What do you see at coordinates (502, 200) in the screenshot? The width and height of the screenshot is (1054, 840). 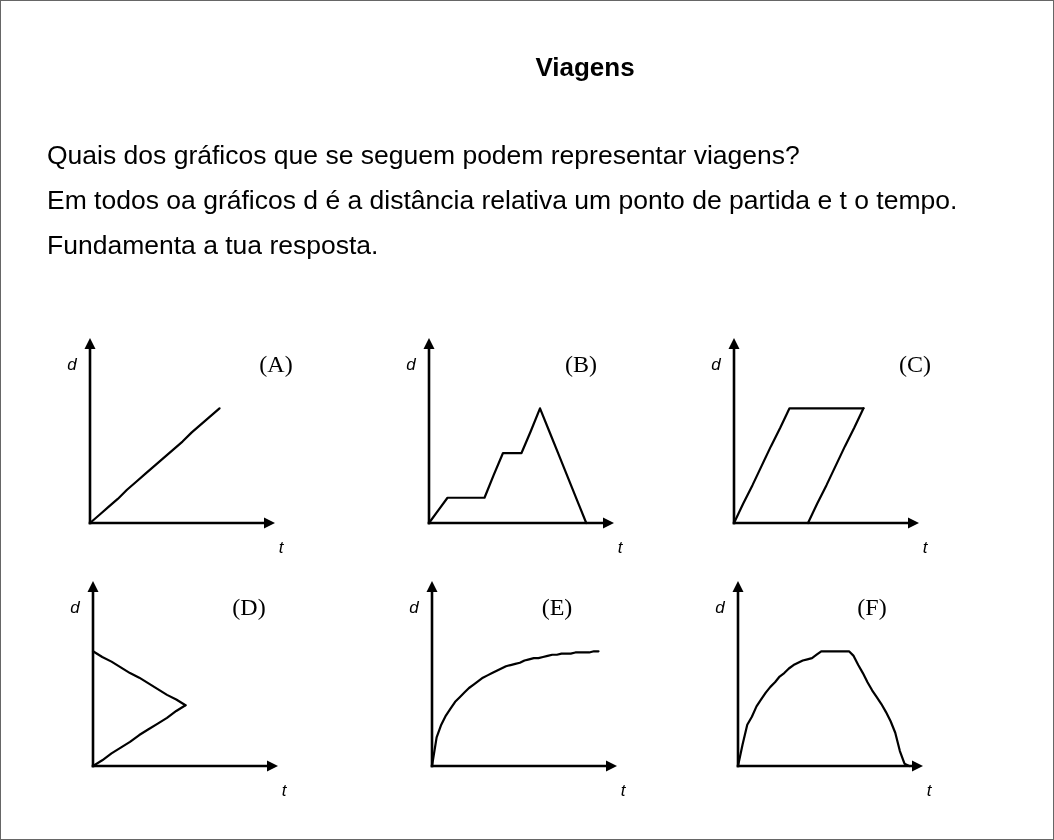 I see `text: Em todos oa gráficos d é a distância relativa um ponto de partida e t o tempo.` at bounding box center [502, 200].